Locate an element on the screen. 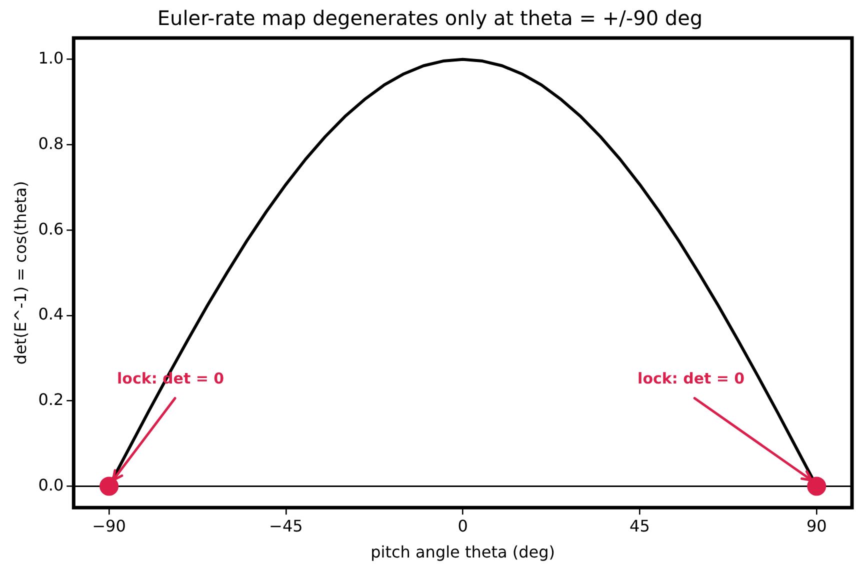 The height and width of the screenshot is (573, 862). y-axis-title: det(E^-1) = cos(theta) is located at coordinates (20, 273).